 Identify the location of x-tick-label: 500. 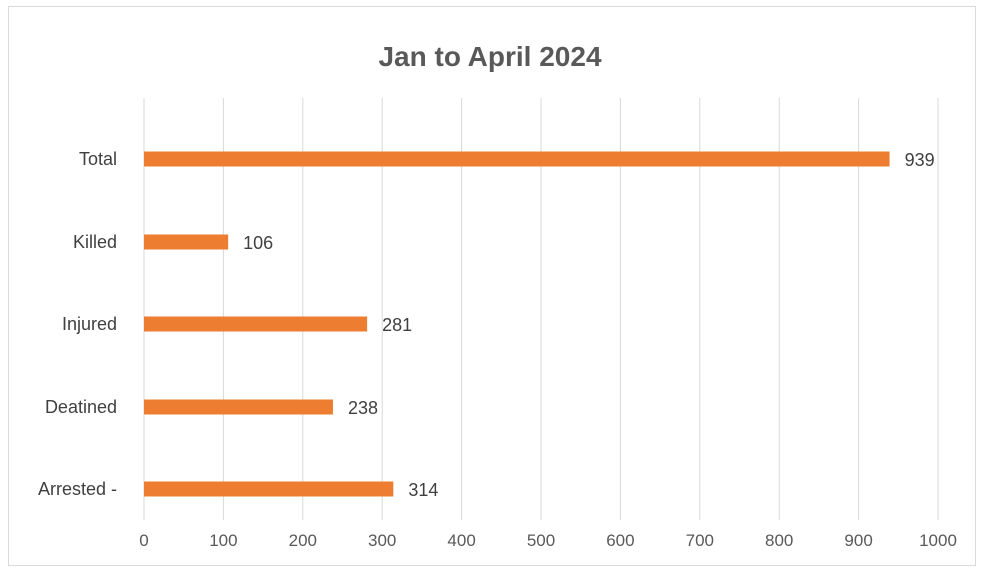
(541, 540).